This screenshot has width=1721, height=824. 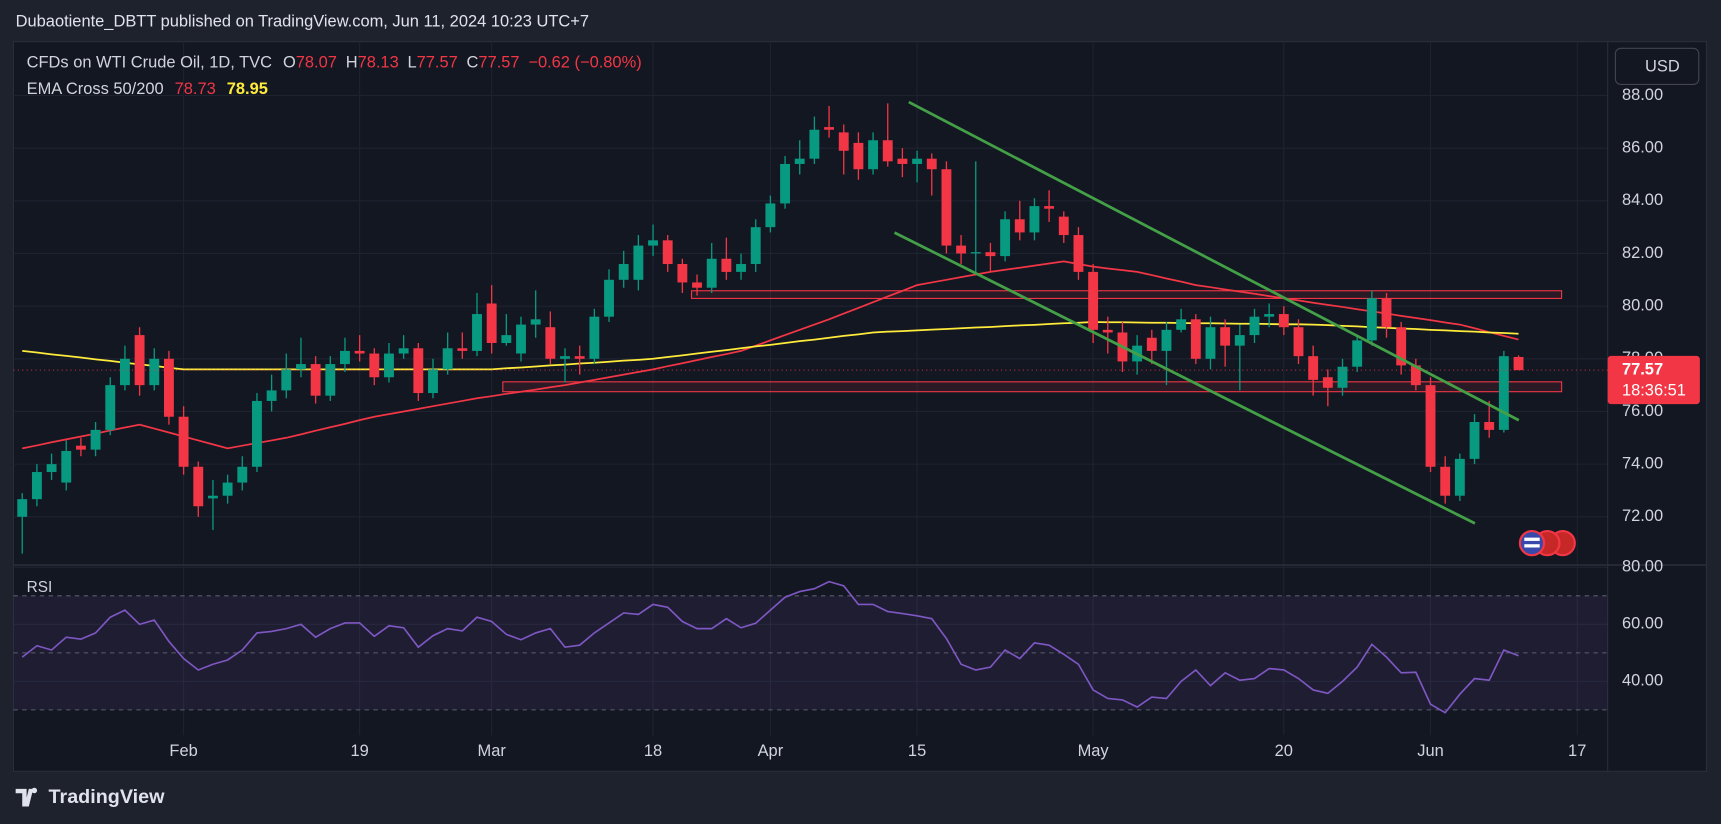 What do you see at coordinates (95, 89) in the screenshot?
I see `indicator-name: EMA Cross 50/200` at bounding box center [95, 89].